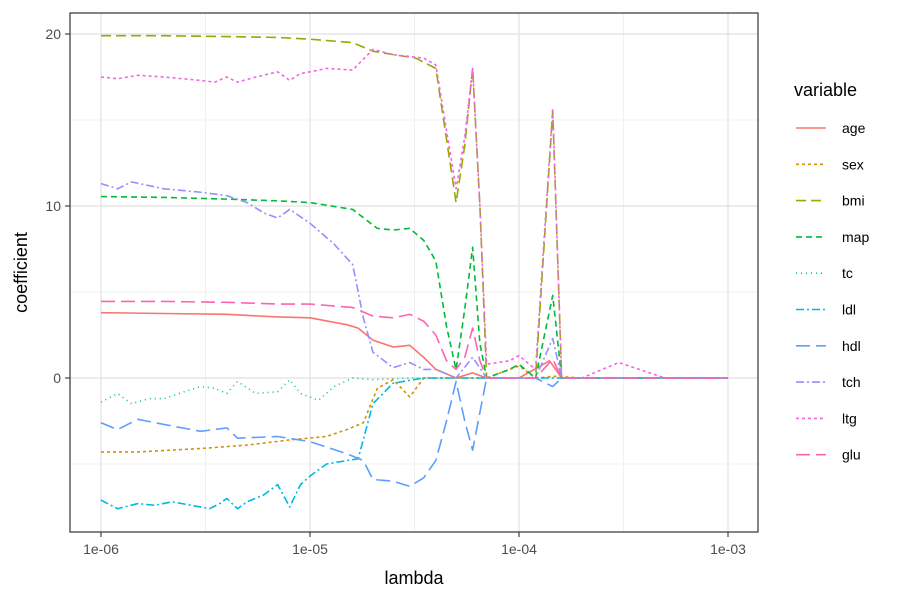  Describe the element at coordinates (853, 164) in the screenshot. I see `legend-label-sex: sex` at that location.